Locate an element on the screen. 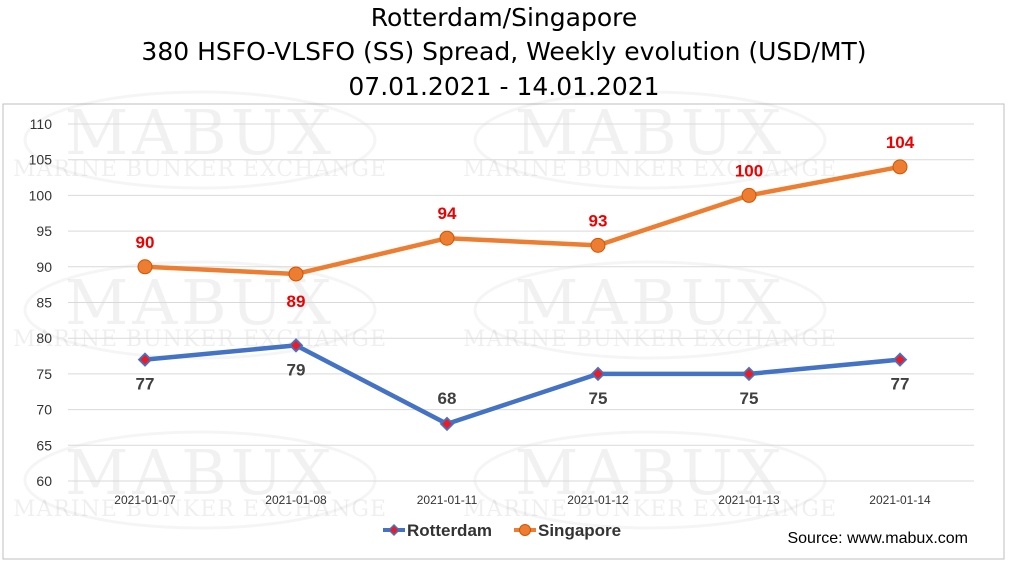 The image size is (1009, 565). x-tick-label: 2021-01-08 is located at coordinates (296, 500).